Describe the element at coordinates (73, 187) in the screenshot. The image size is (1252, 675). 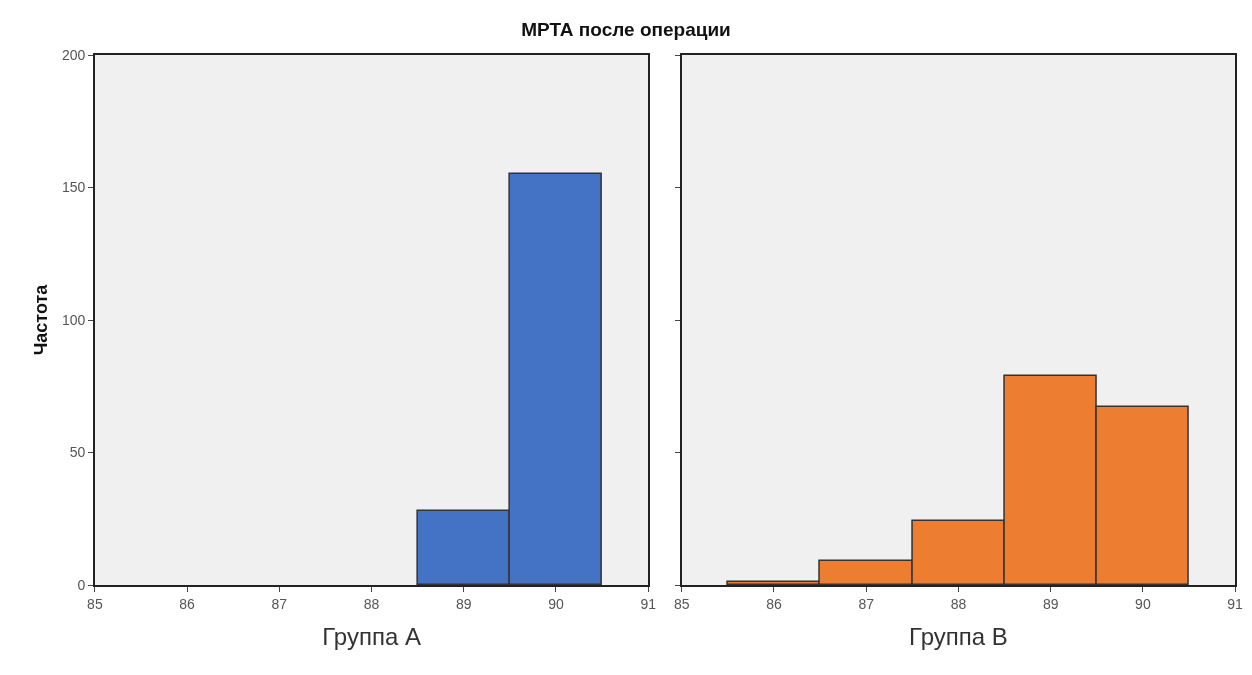
I see `y-tick-label: 150` at that location.